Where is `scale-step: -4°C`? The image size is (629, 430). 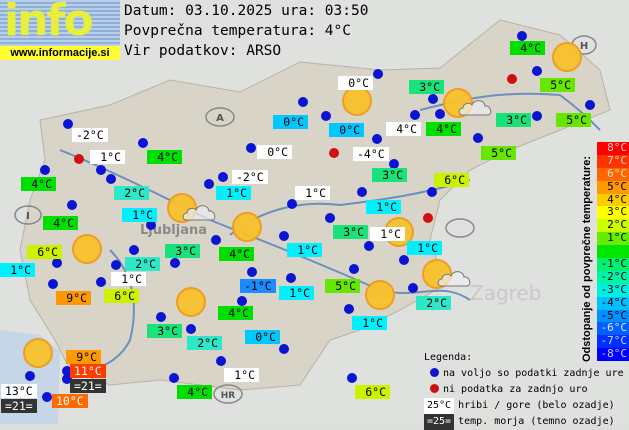 scale-step: -4°C is located at coordinates (613, 303).